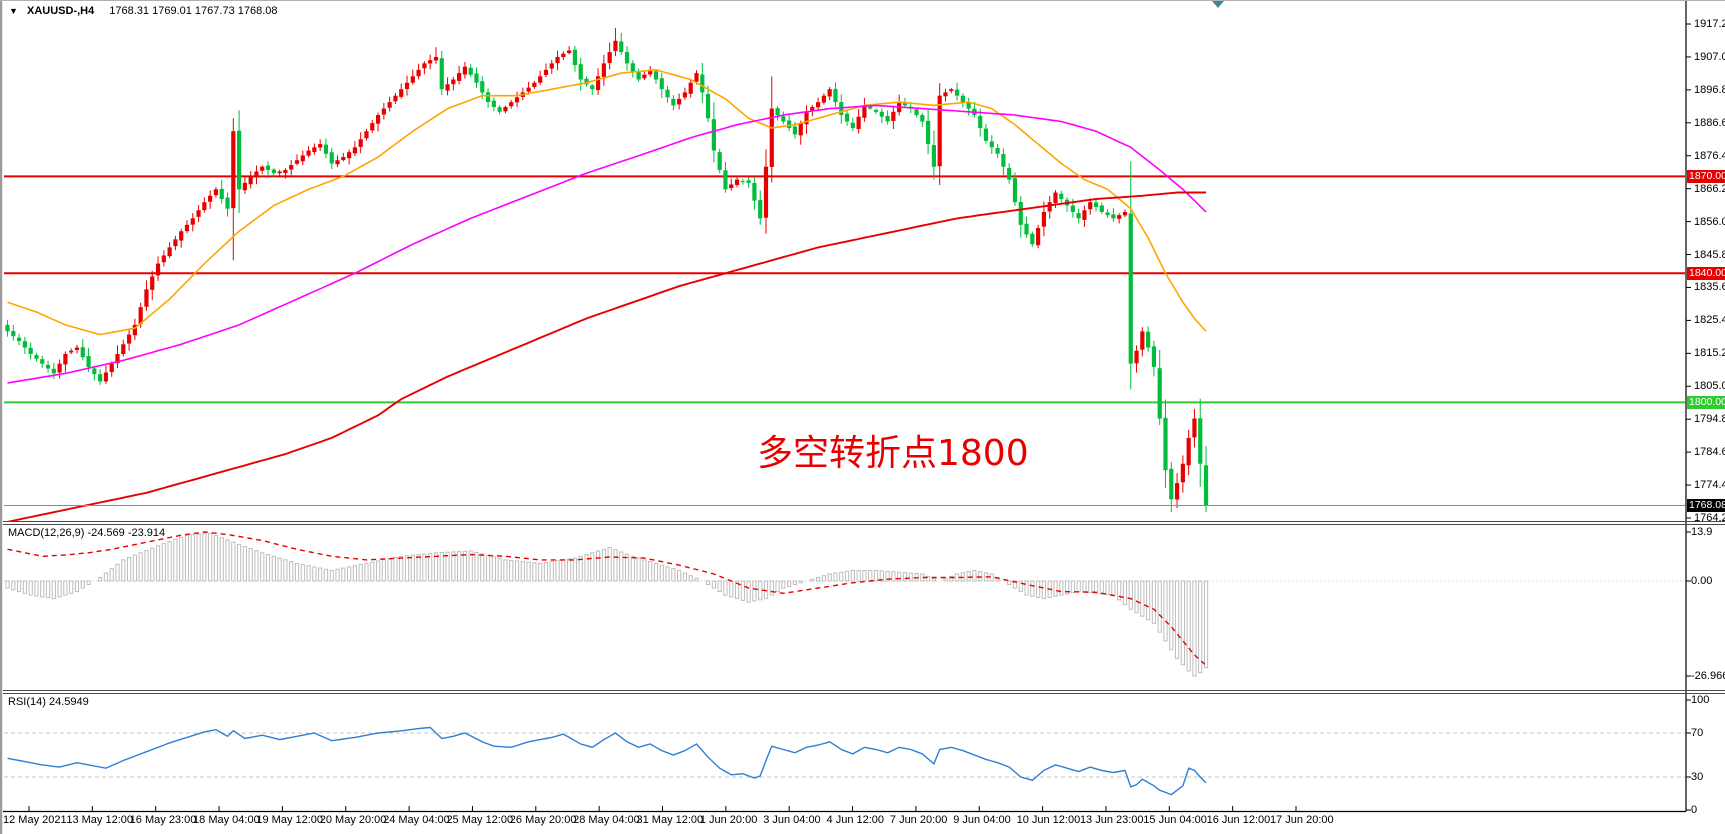  What do you see at coordinates (893, 453) in the screenshot?
I see `chart-text-annotation: 多空转折点1800` at bounding box center [893, 453].